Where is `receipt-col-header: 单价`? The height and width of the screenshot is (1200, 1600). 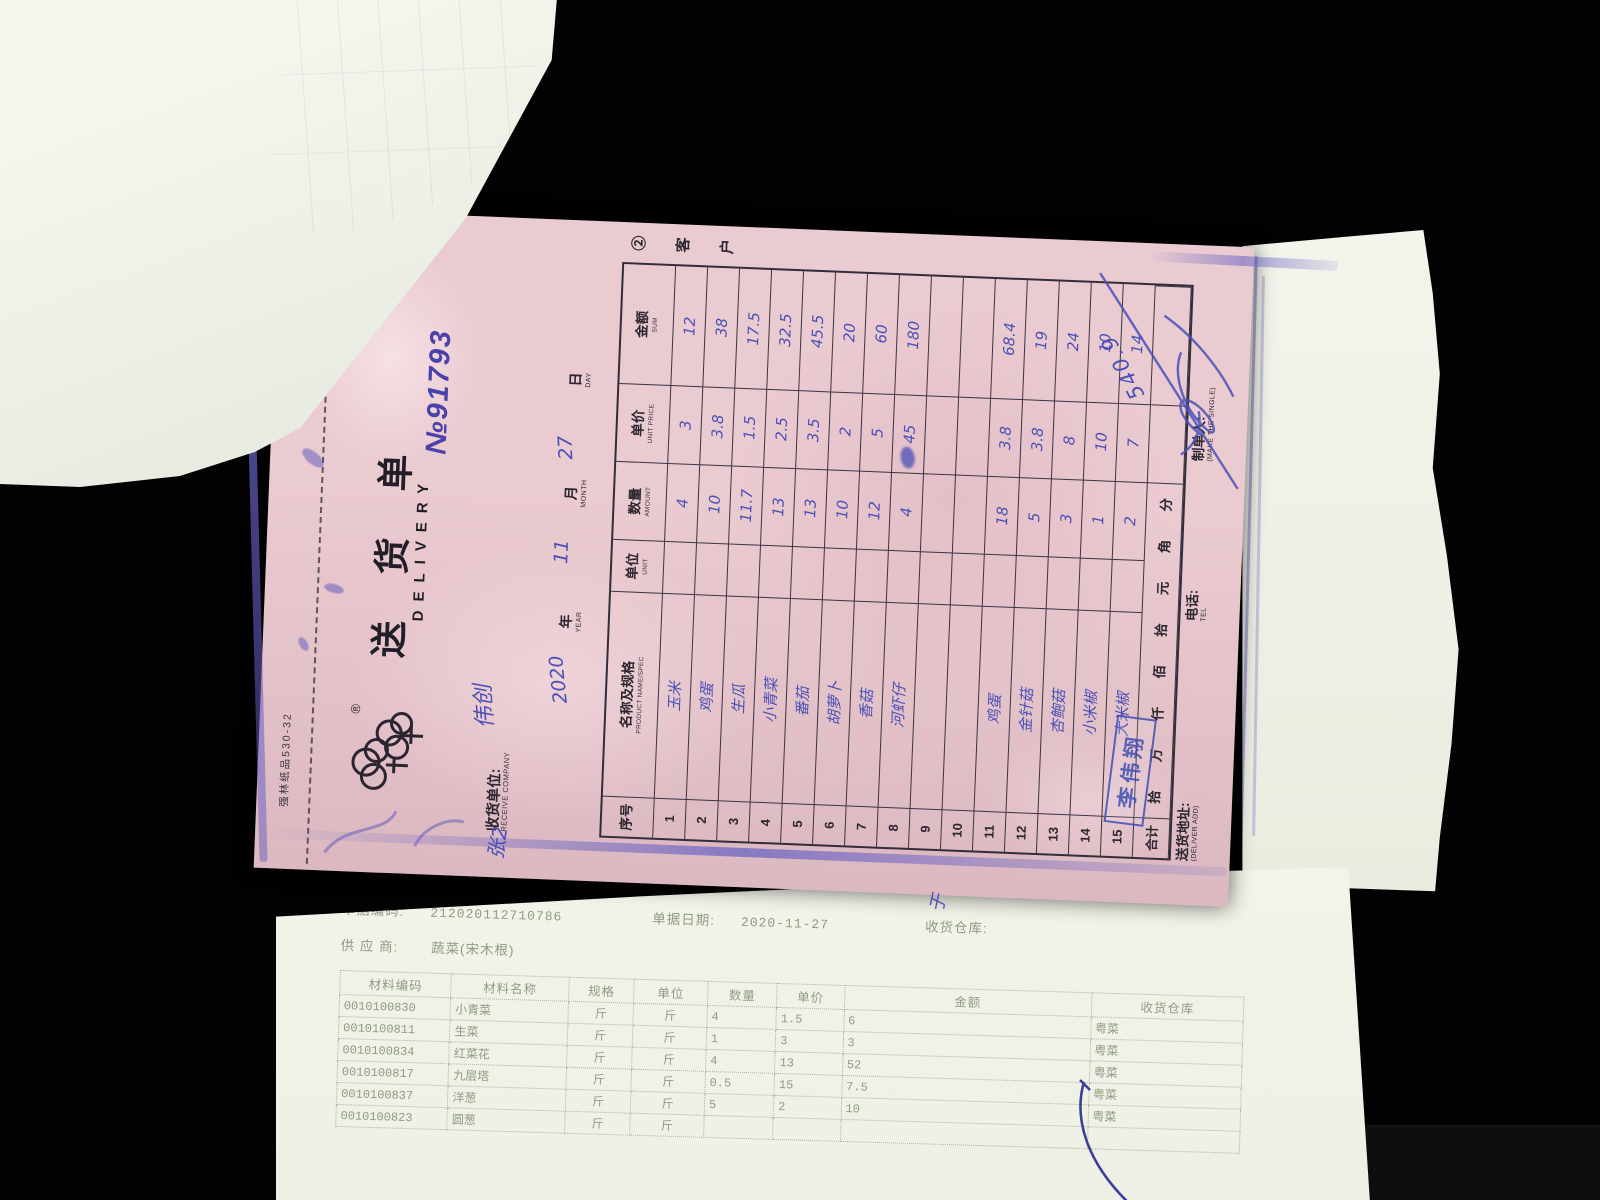
receipt-col-header: 单价 is located at coordinates (810, 996).